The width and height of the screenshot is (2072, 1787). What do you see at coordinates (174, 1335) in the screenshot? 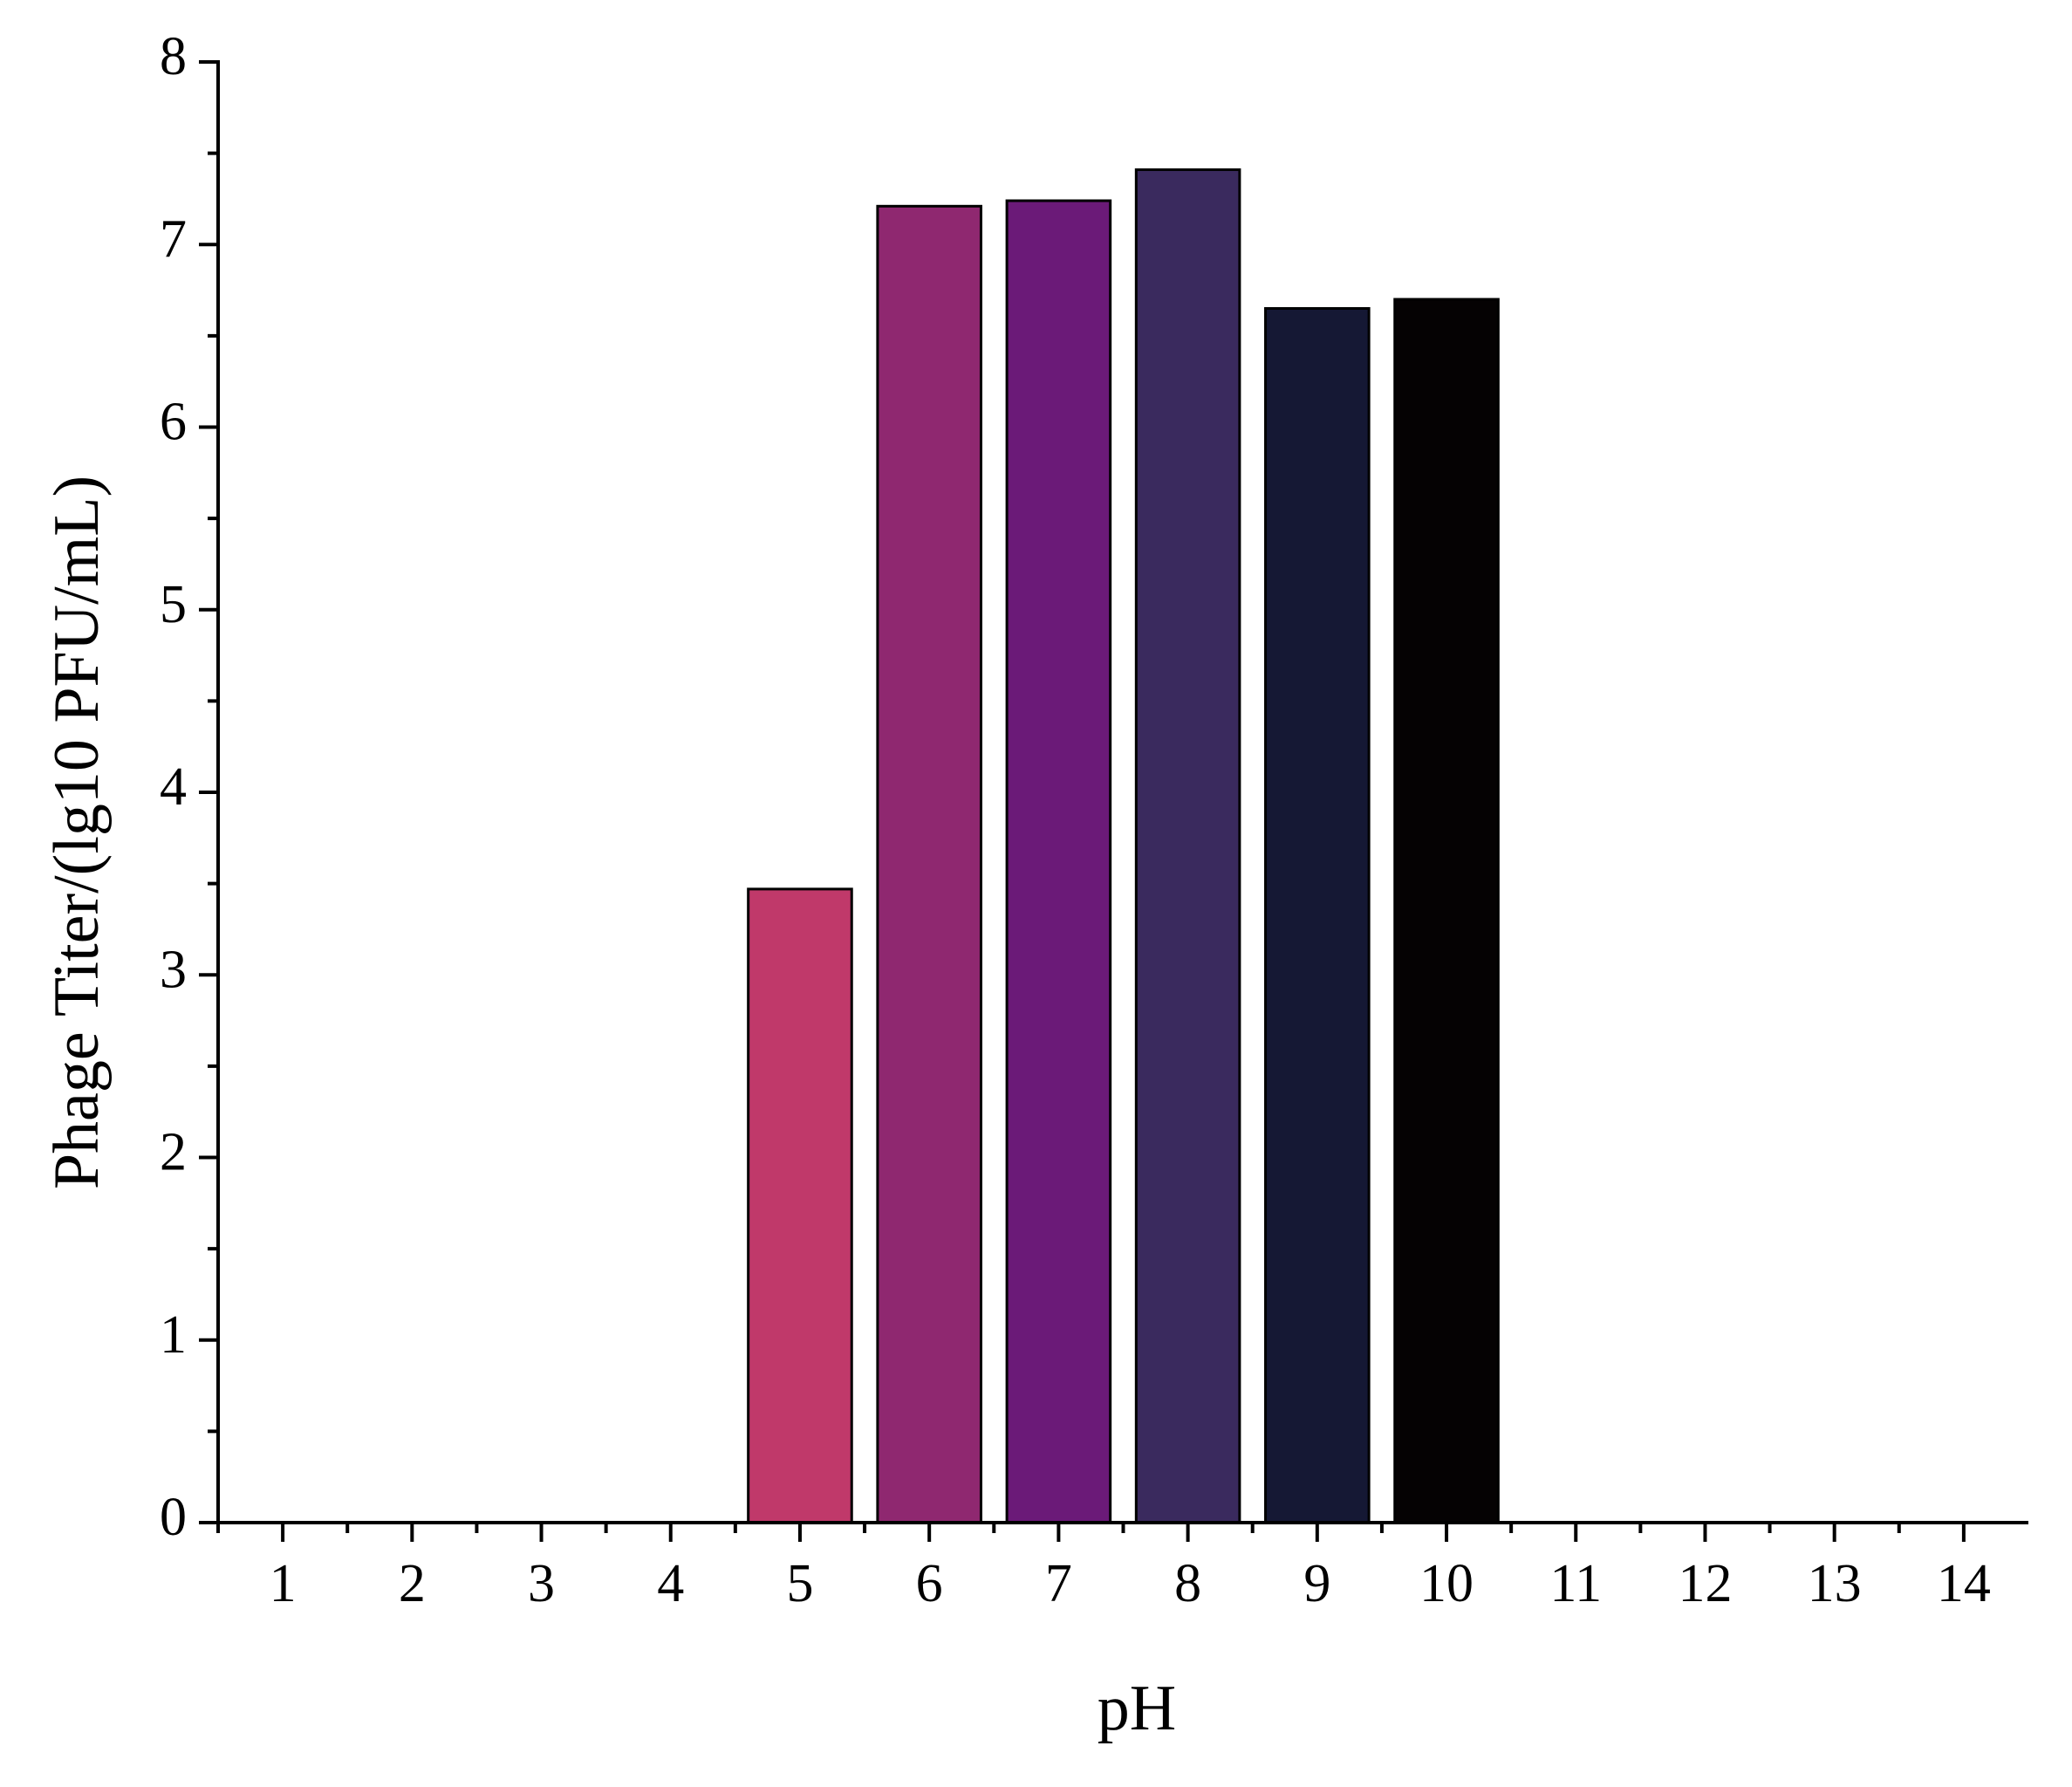
I see `y-tick-label: 1` at bounding box center [174, 1335].